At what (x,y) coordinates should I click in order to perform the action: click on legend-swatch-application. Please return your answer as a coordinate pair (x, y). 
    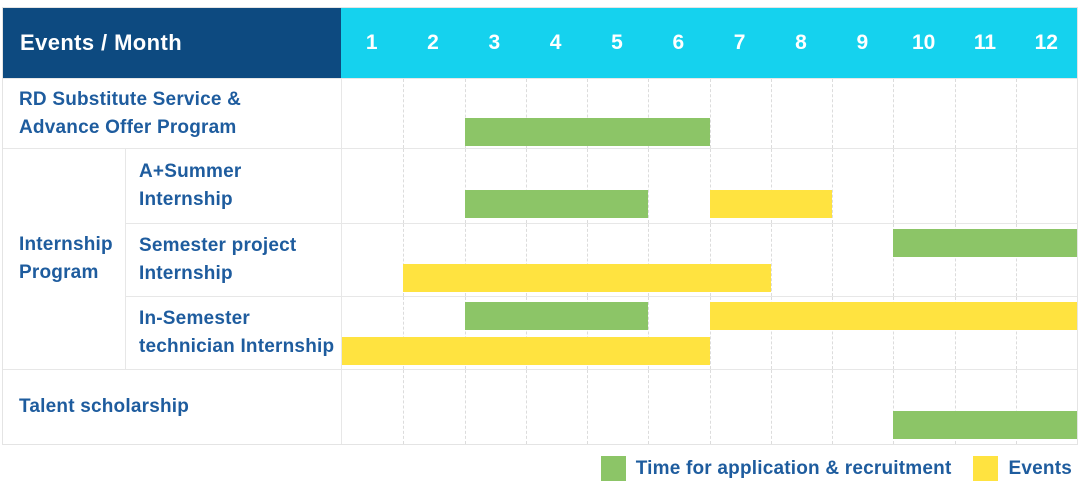
    Looking at the image, I should click on (613, 468).